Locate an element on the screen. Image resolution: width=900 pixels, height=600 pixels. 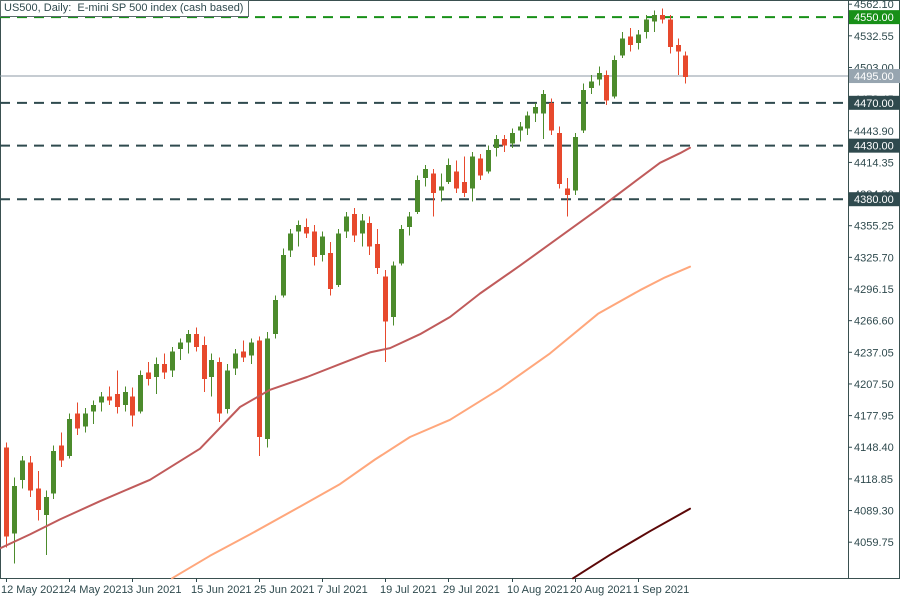
level-4470-badge-label: 4470.00 is located at coordinates (874, 104).